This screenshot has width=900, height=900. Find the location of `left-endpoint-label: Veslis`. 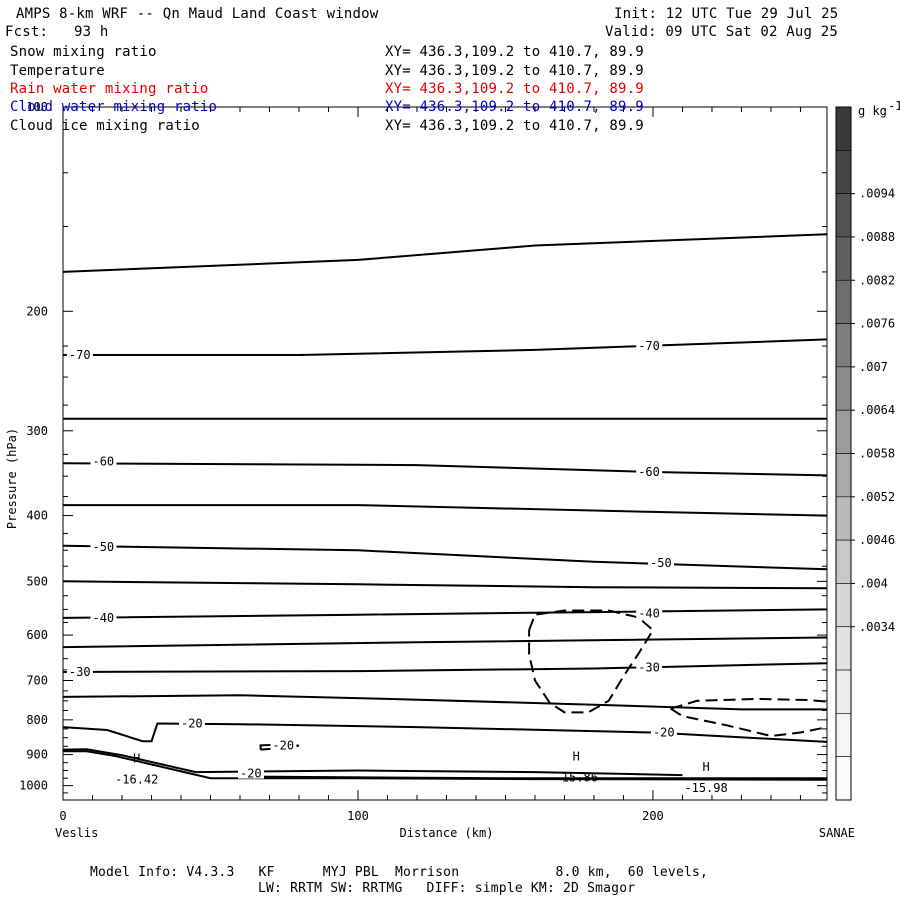

left-endpoint-label: Veslis is located at coordinates (76, 833).